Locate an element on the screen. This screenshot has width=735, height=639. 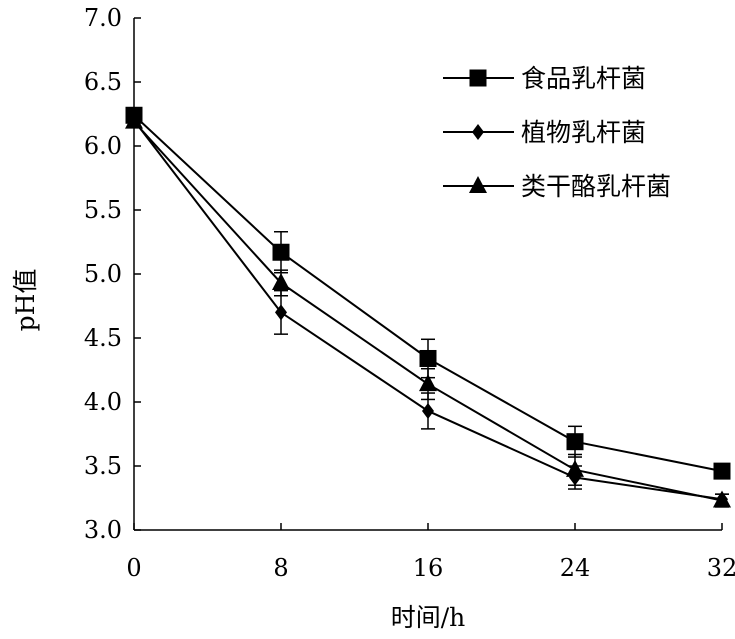
y-tick-label: 4.5 is located at coordinates (103, 338).